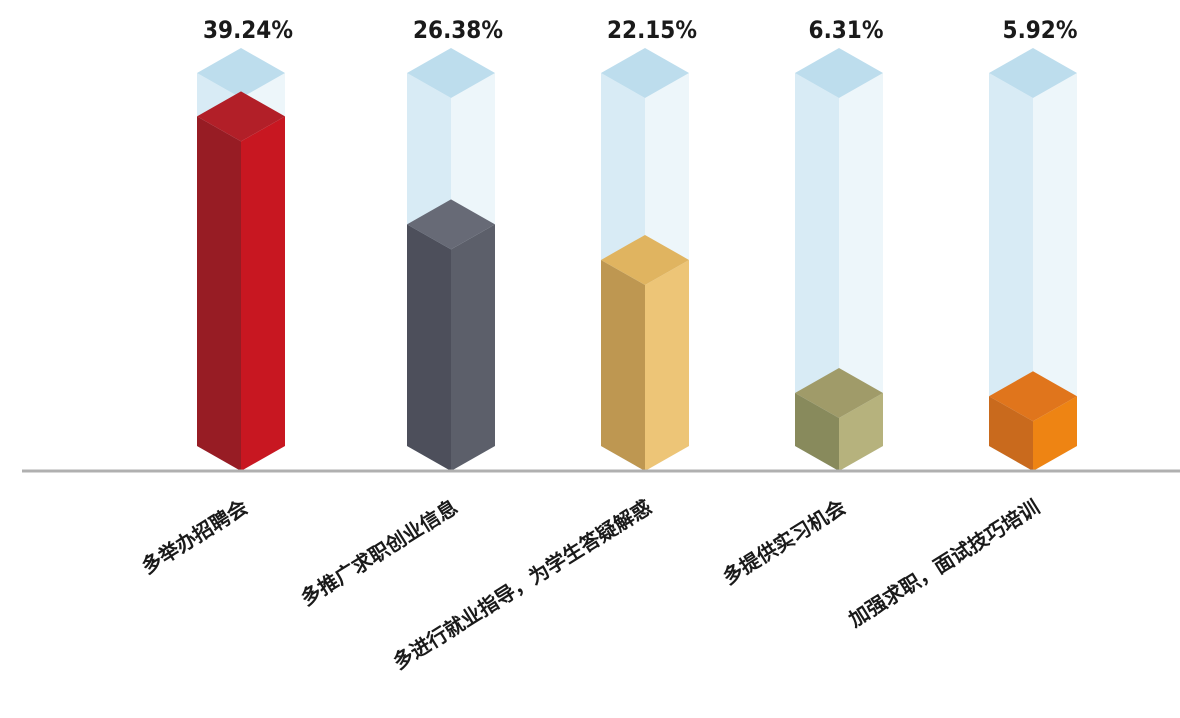 The width and height of the screenshot is (1180, 718). Describe the element at coordinates (652, 30) in the screenshot. I see `value-label: 22.15%` at that location.